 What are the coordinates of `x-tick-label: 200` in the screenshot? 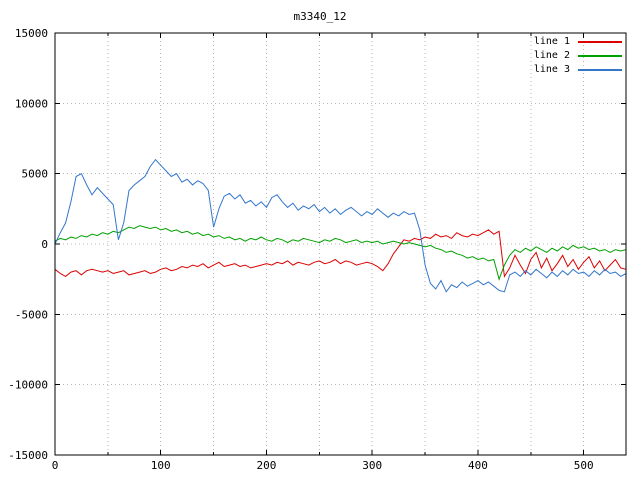 It's located at (267, 465).